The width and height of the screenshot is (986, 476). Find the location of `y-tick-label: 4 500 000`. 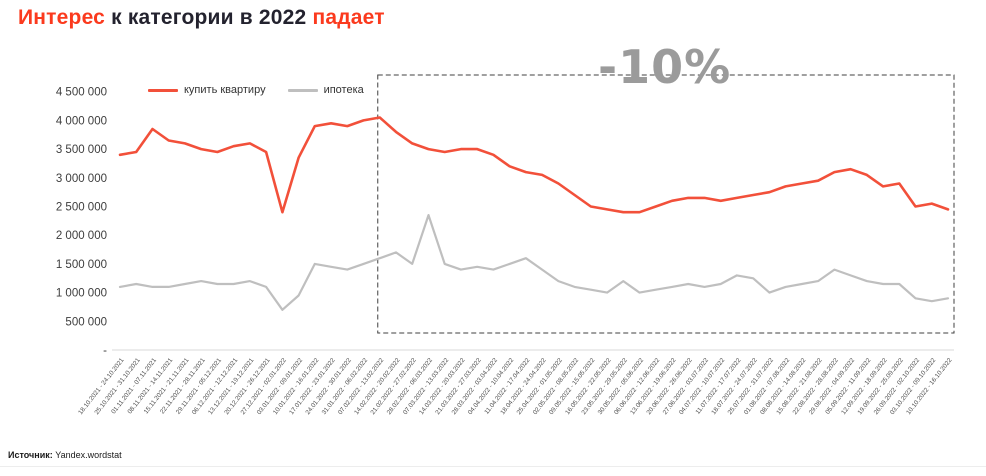

y-tick-label: 4 500 000 is located at coordinates (81, 93).